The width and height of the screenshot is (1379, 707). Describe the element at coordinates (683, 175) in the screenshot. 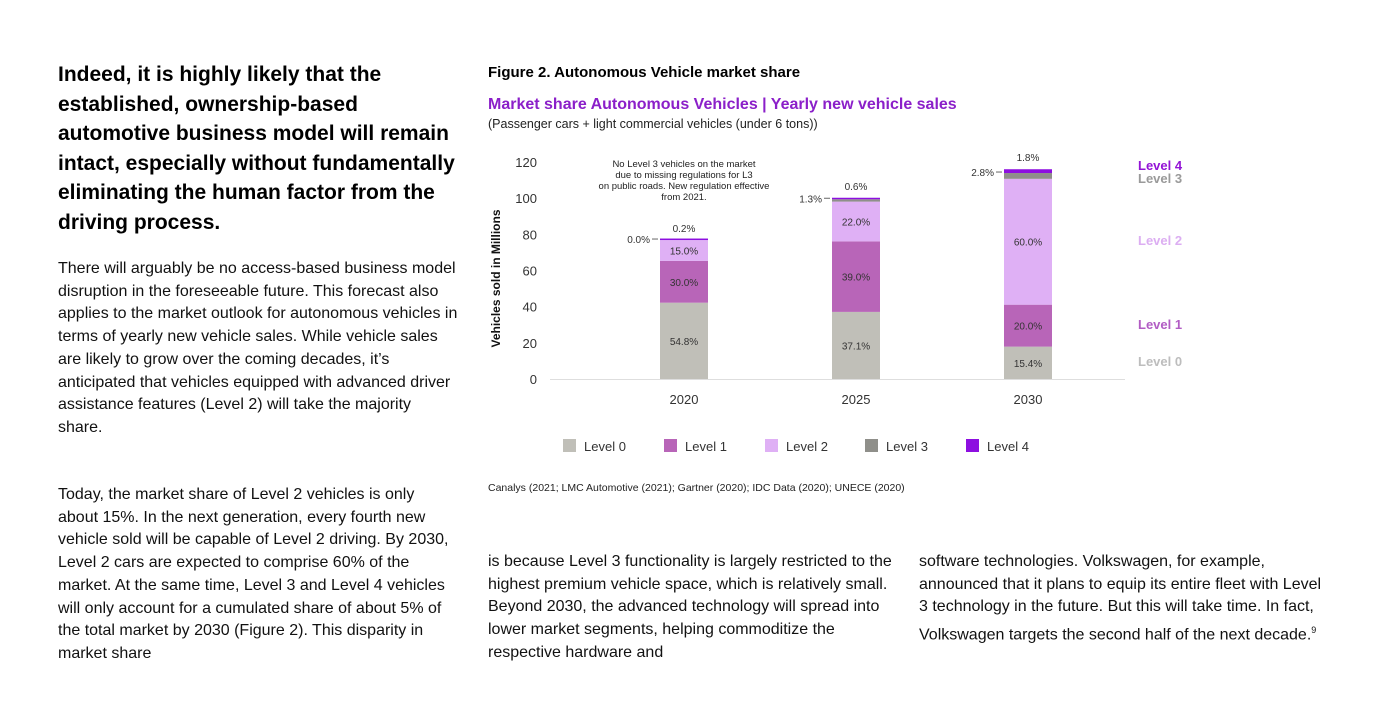

I see `chart-annotation-line: due to missing regulations for L3` at that location.